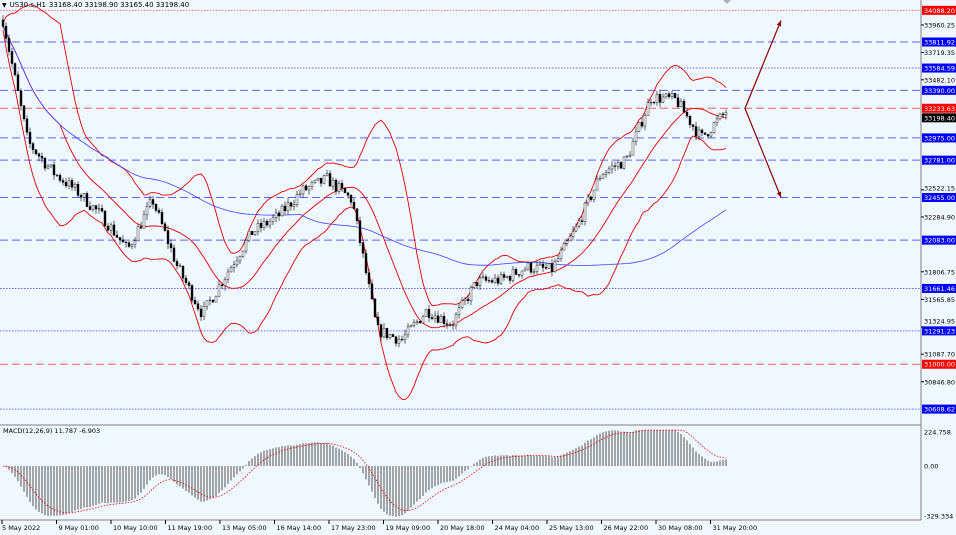 The width and height of the screenshot is (956, 535). I want to click on macd-signal-line, so click(364, 471).